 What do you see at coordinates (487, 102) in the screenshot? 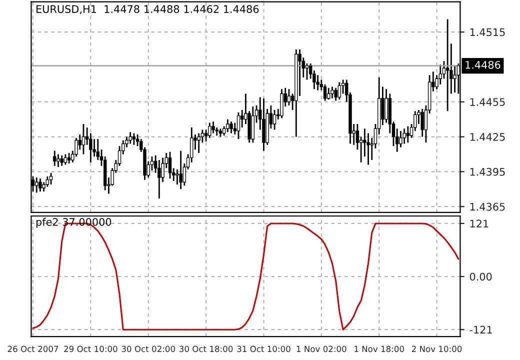
I see `y-tick-label: 1.4455` at bounding box center [487, 102].